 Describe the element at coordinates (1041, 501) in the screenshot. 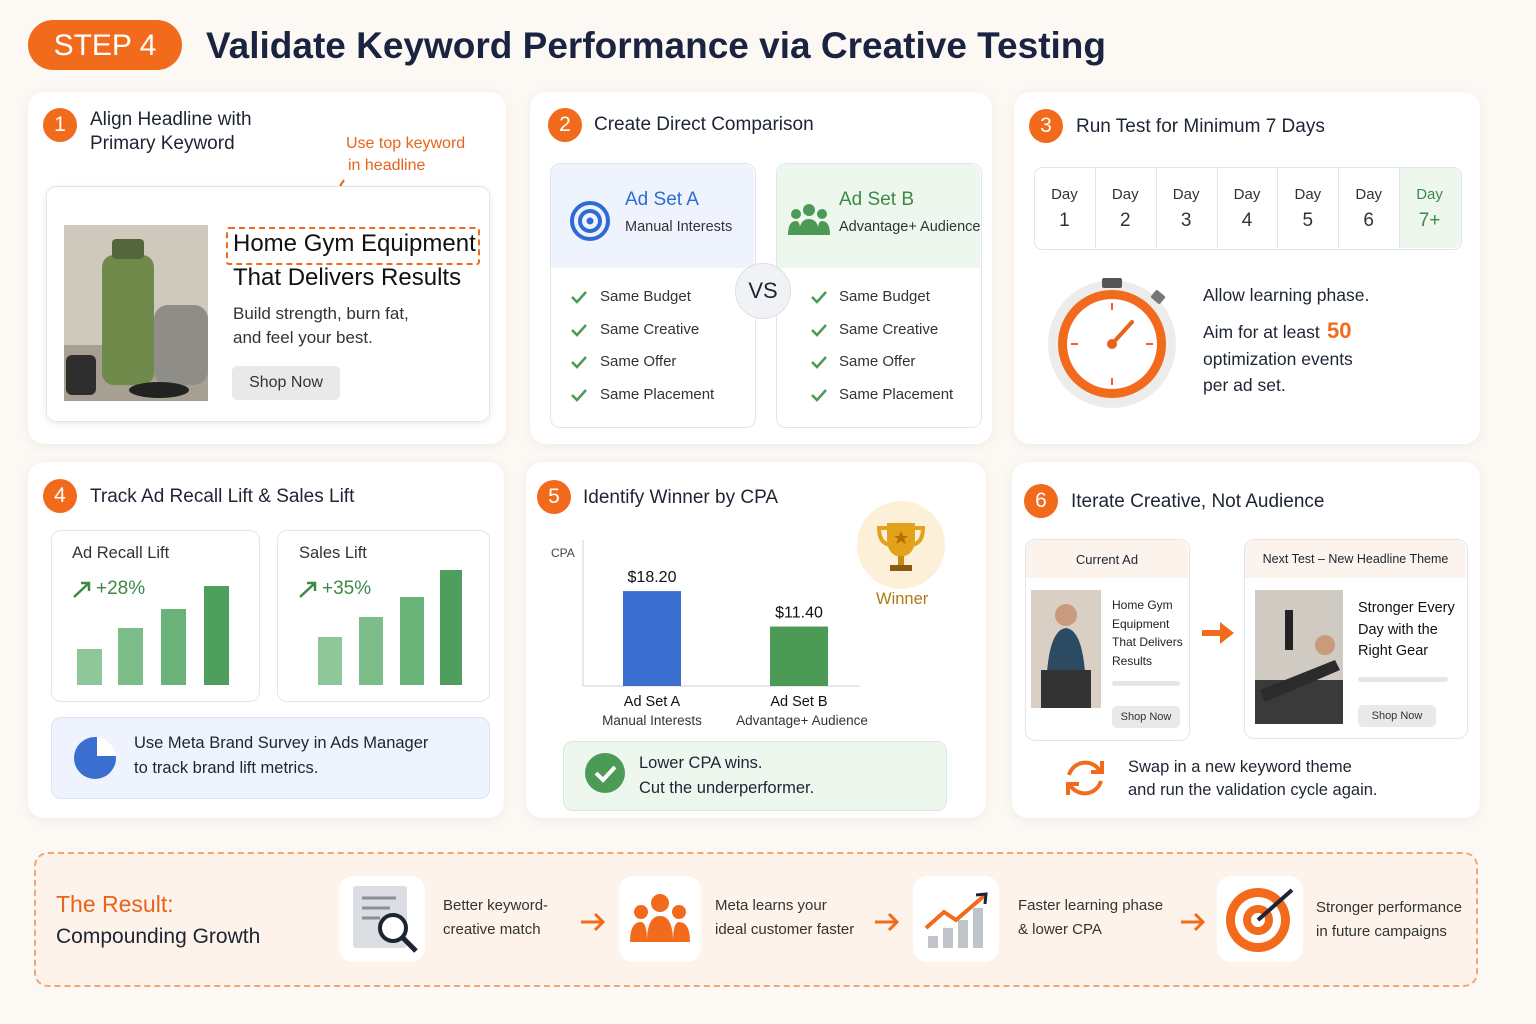

I see `step-number: 6` at that location.